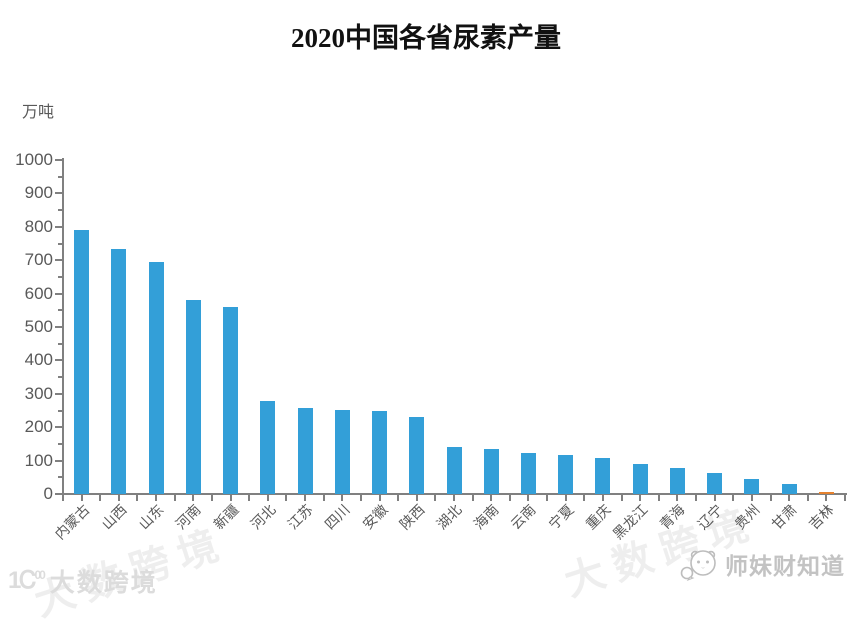  What do you see at coordinates (193, 397) in the screenshot?
I see `bar-河南` at bounding box center [193, 397].